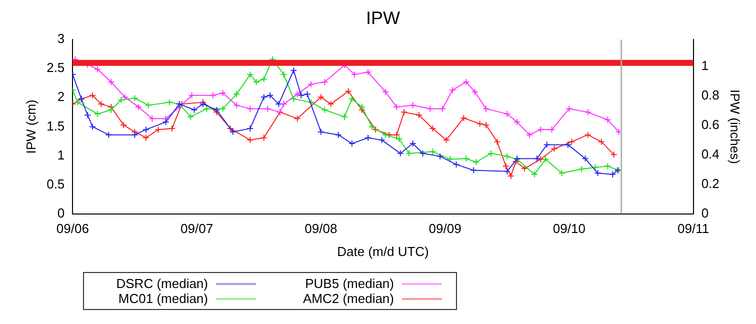  Describe the element at coordinates (61, 38) in the screenshot. I see `y-tick-label: 3` at that location.